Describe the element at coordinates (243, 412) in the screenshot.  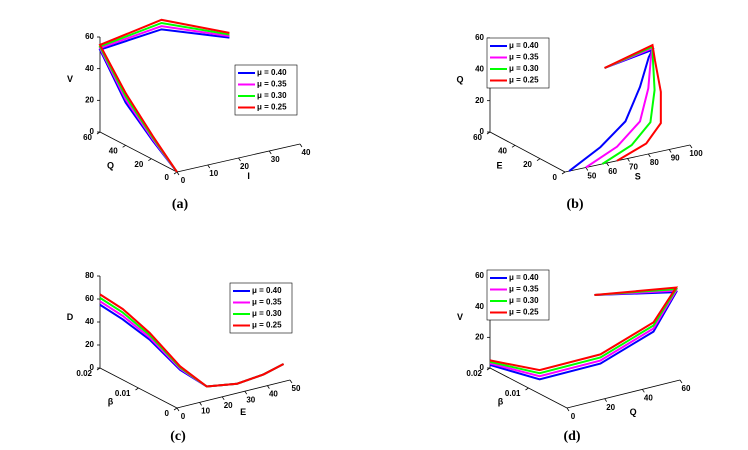
I see `x-axis-label: E` at that location.